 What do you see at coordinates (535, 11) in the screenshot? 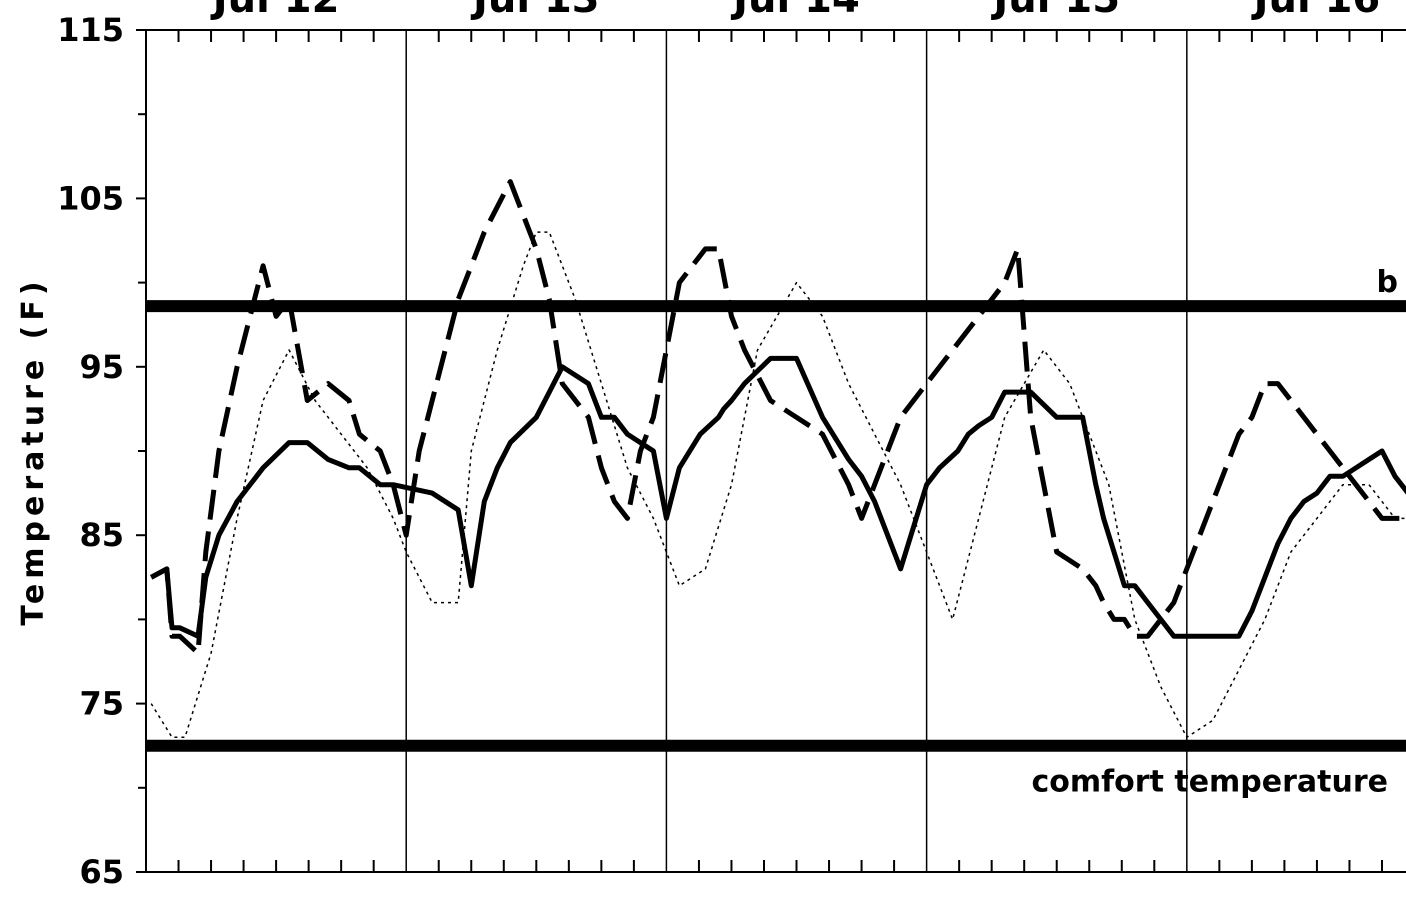
I see `day-label: Jul 13` at bounding box center [535, 11].